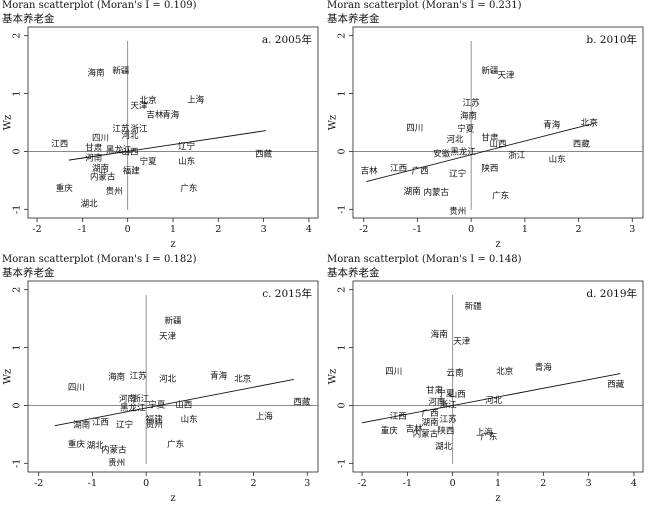  What do you see at coordinates (424, 259) in the screenshot?
I see `chart-title: Moran scatterplot (Moran's I = 0.148)` at bounding box center [424, 259].